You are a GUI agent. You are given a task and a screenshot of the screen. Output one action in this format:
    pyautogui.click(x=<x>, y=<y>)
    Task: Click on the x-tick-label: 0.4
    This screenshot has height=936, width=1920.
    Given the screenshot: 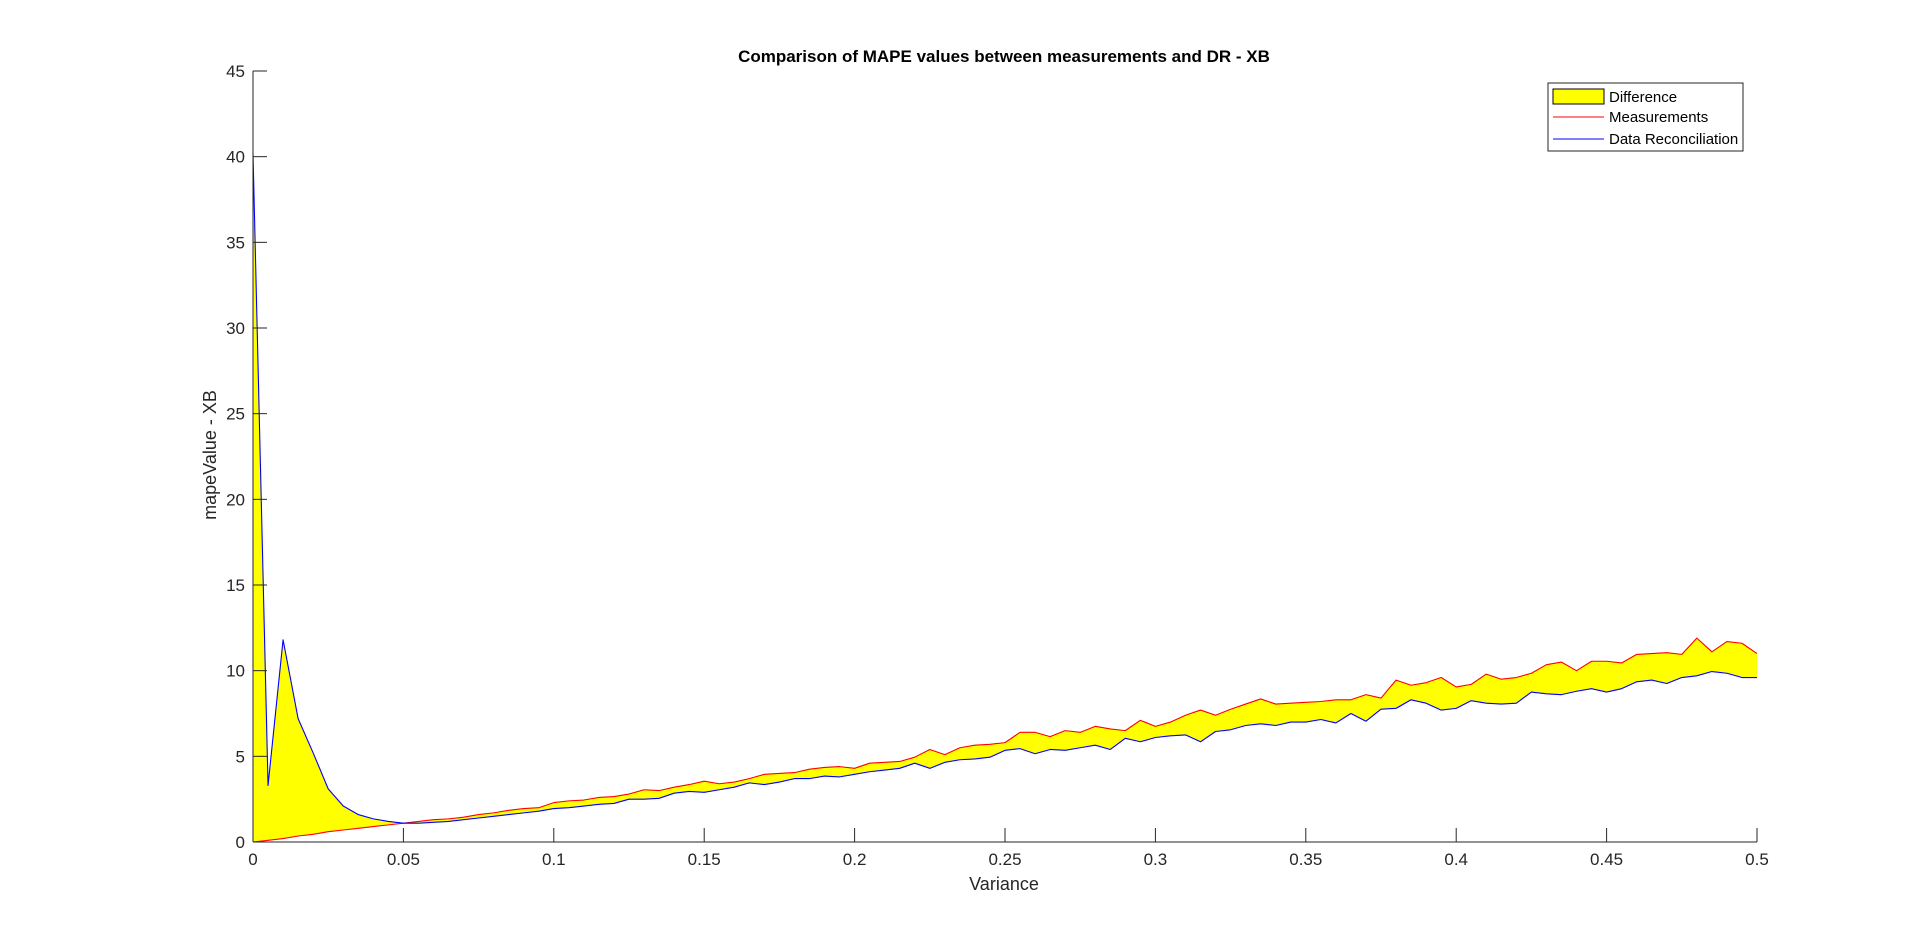 What is the action you would take?
    pyautogui.click(x=1456, y=859)
    